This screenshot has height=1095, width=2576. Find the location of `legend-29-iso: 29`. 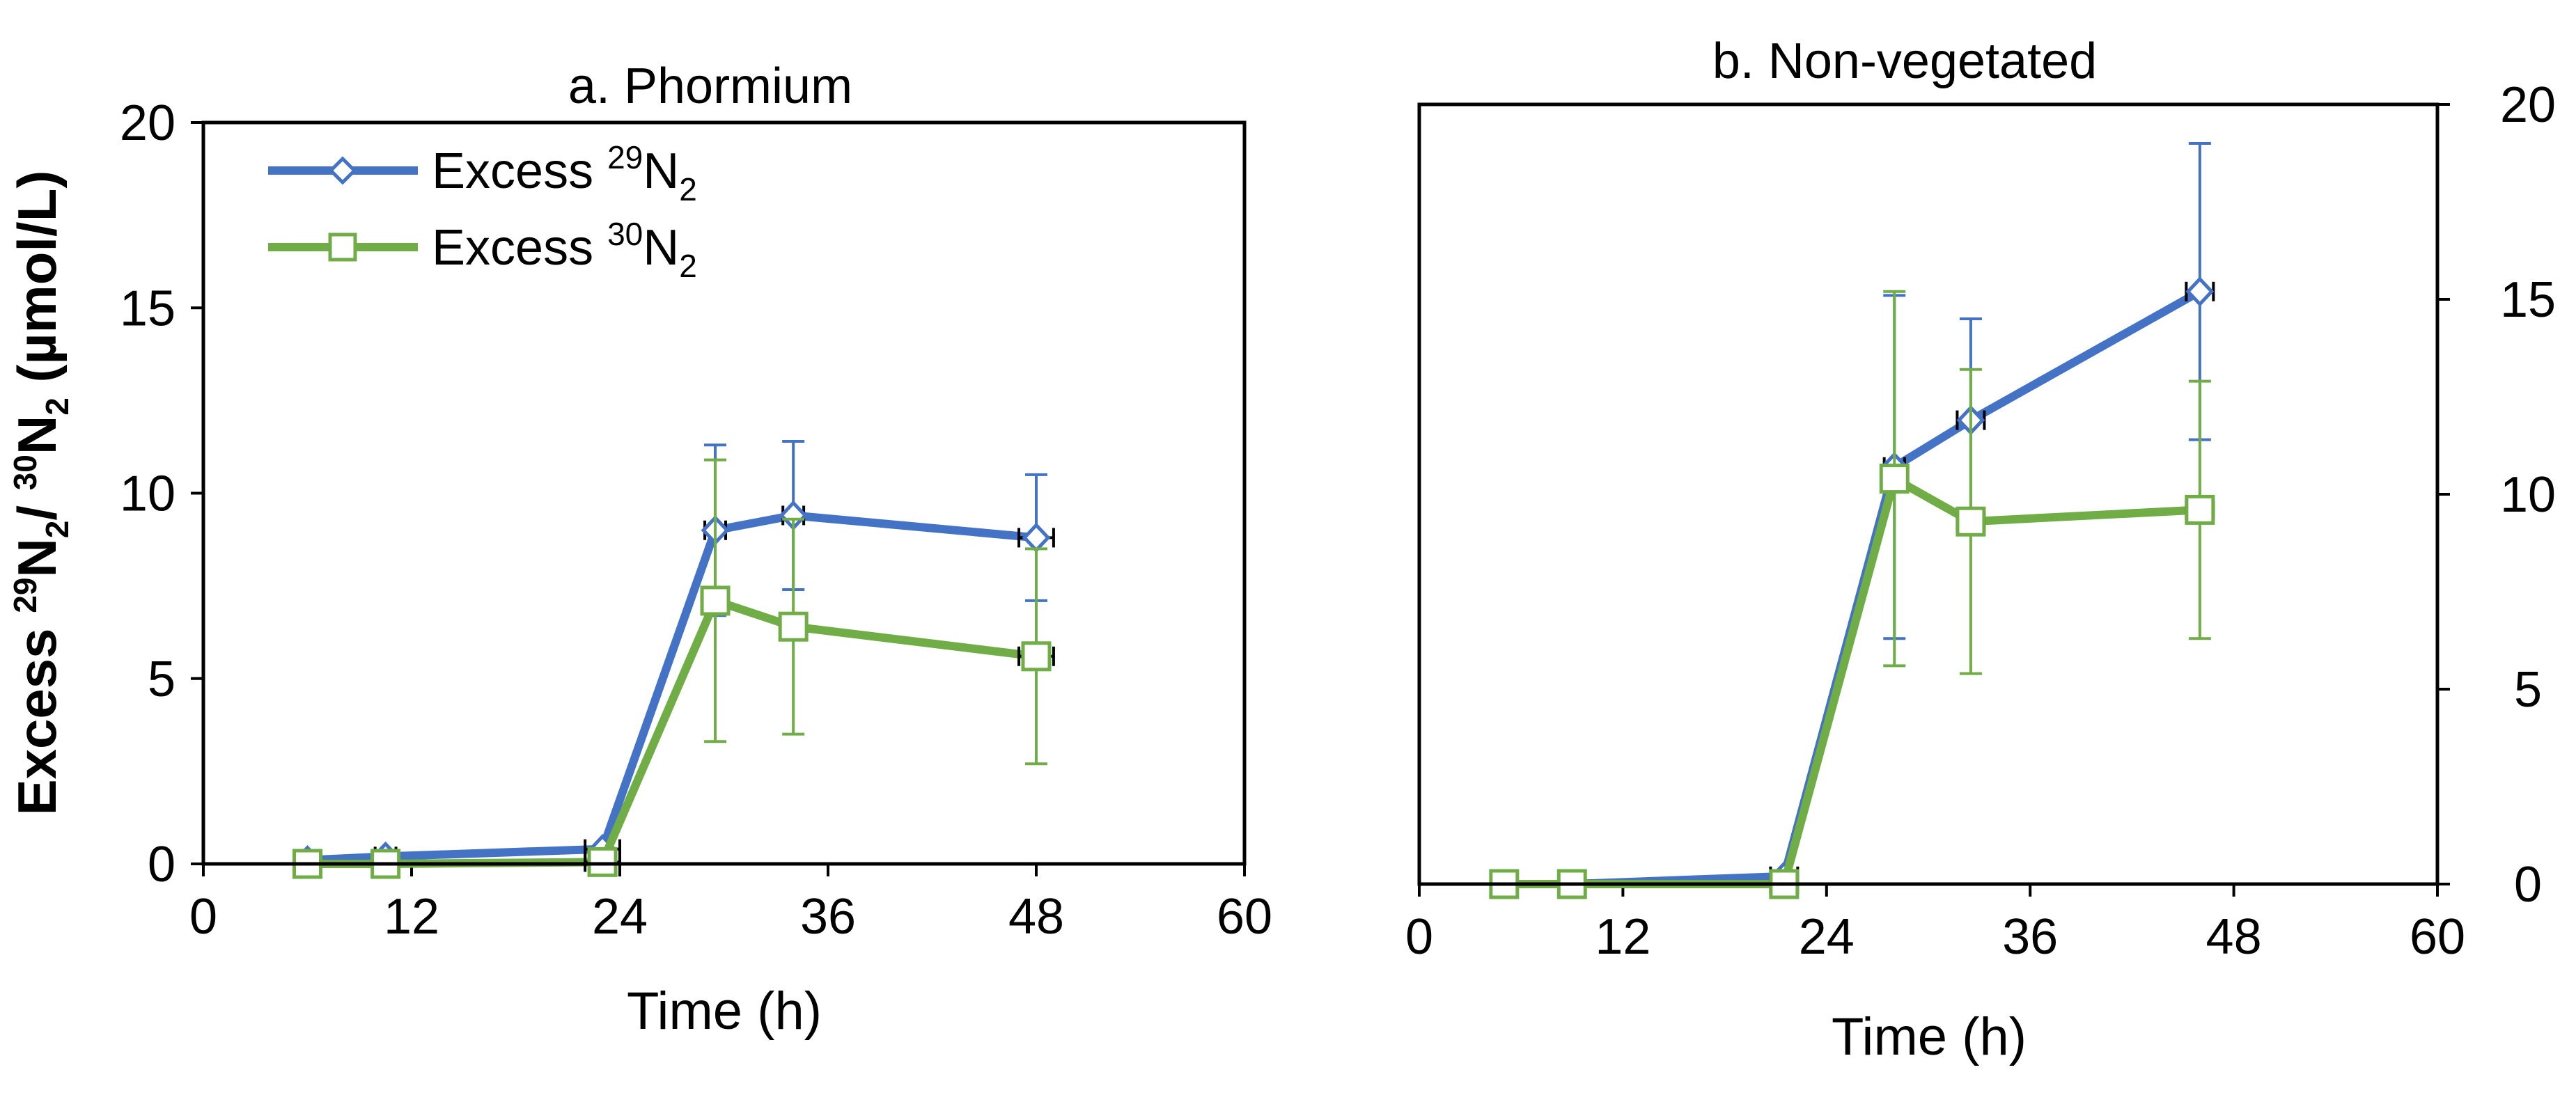

legend-29-iso: 29 is located at coordinates (625, 157).